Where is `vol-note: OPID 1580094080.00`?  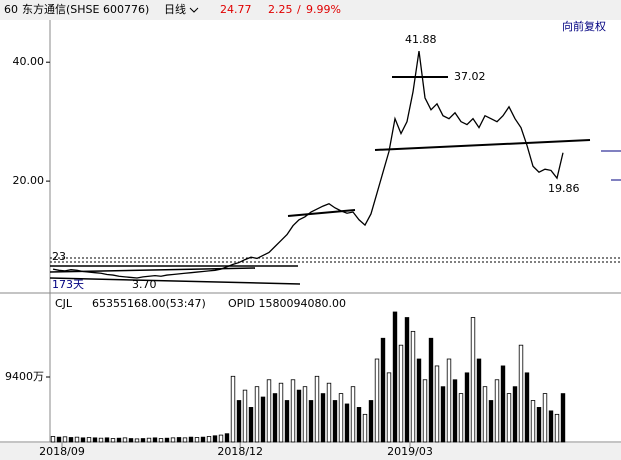
vol-note: OPID 1580094080.00 is located at coordinates (287, 303).